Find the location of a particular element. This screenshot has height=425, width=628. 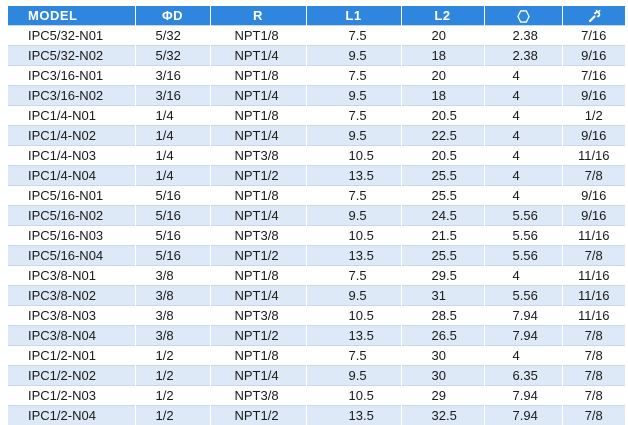

cell-wrench: 1/2 is located at coordinates (593, 116).